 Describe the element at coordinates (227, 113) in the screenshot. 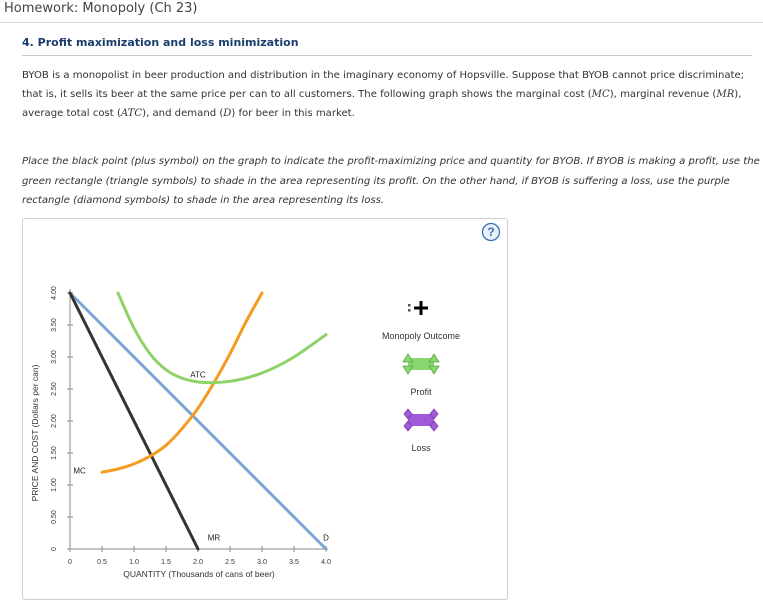

I see `d-abbr: D` at that location.